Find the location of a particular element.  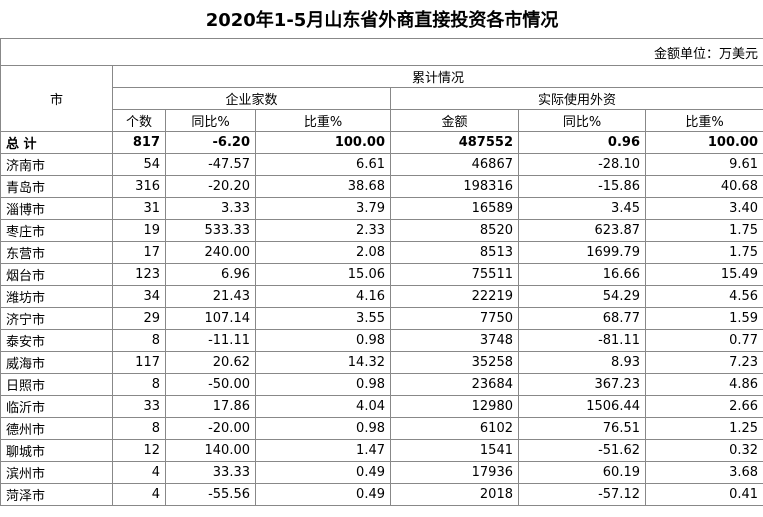

table-row: 企业家数 实际使用外资 is located at coordinates (382, 98).